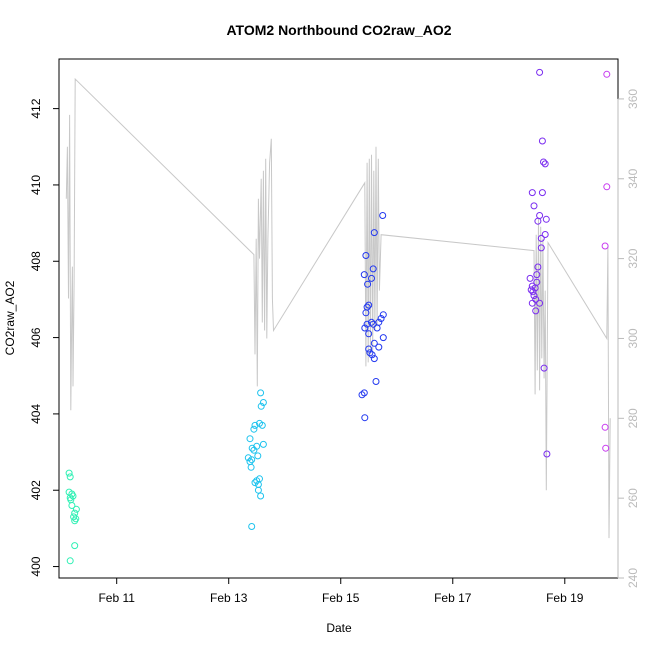  Describe the element at coordinates (453, 598) in the screenshot. I see `x-tick-label: Feb 17` at that location.